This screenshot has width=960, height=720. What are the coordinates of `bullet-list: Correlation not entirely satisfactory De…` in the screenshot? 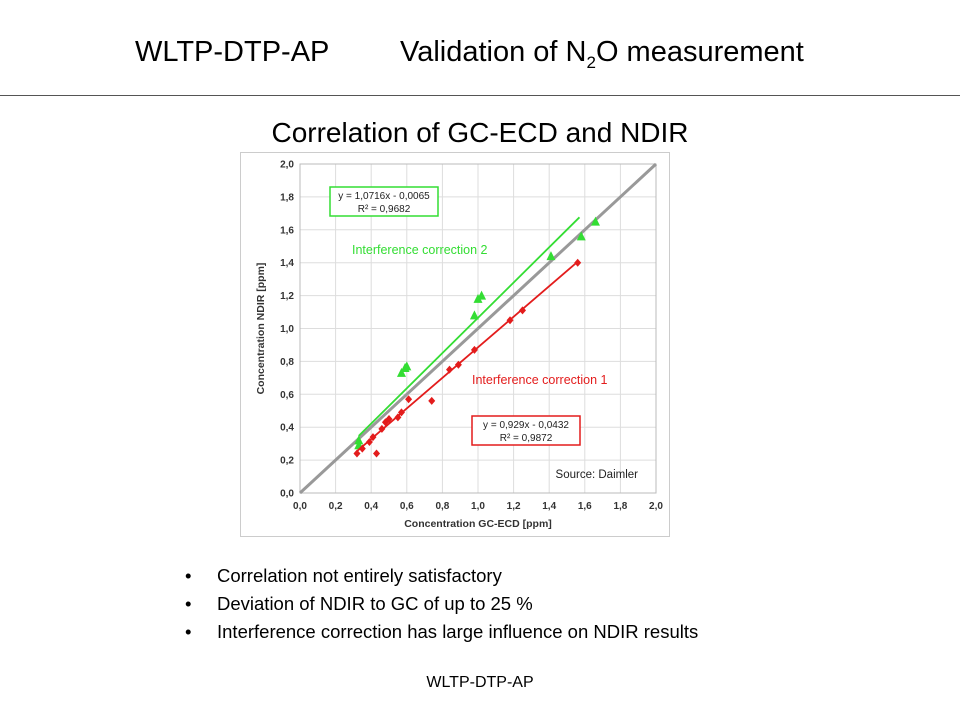 It's located at (441, 604).